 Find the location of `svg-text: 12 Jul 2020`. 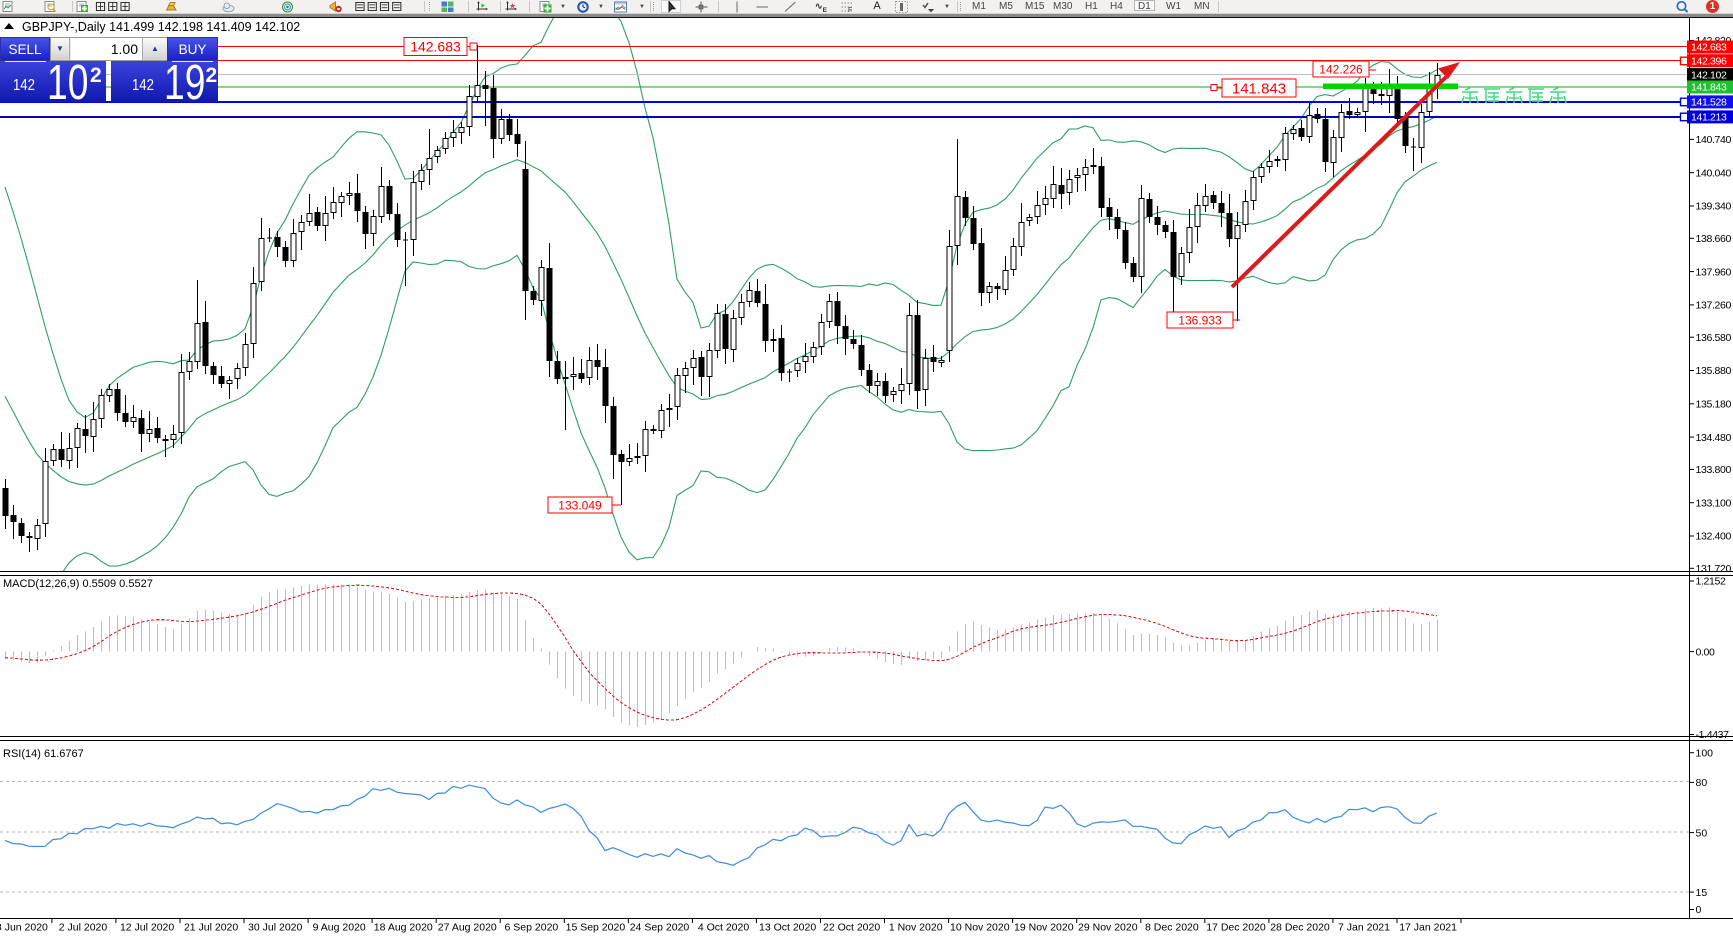

svg-text: 12 Jul 2020 is located at coordinates (147, 928).